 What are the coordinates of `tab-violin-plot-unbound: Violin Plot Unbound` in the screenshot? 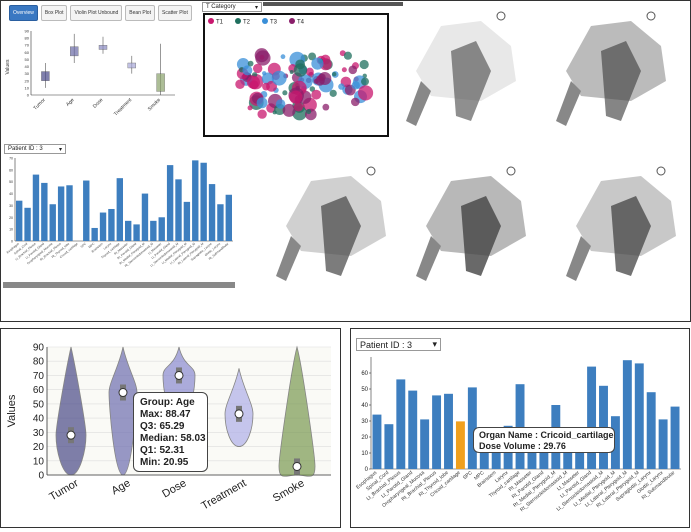 It's located at (96, 13).